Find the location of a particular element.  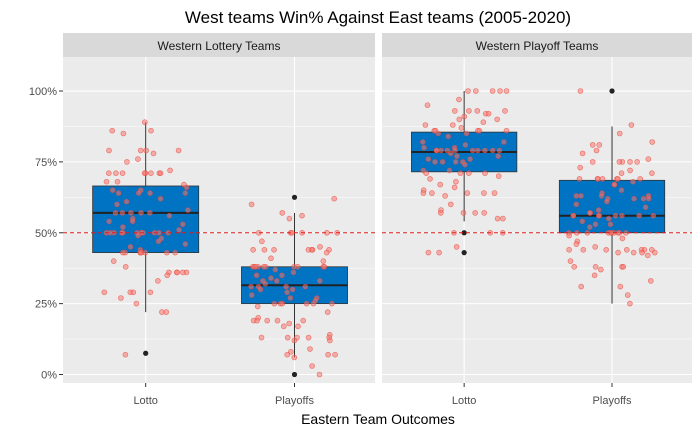

y-tick-label: 0% is located at coordinates (49, 375).